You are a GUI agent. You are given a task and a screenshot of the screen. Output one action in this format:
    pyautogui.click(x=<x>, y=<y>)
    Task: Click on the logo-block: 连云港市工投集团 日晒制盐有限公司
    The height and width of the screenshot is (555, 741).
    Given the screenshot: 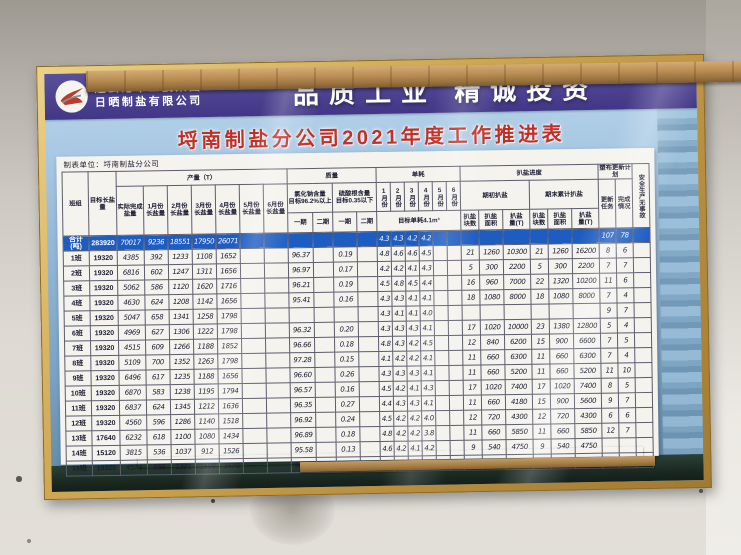 What is the action you would take?
    pyautogui.click(x=128, y=95)
    